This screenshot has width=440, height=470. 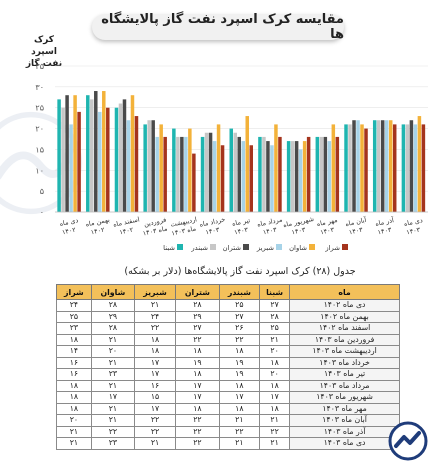 I want to click on y-tick-label: ۱۰, so click(x=39, y=170).